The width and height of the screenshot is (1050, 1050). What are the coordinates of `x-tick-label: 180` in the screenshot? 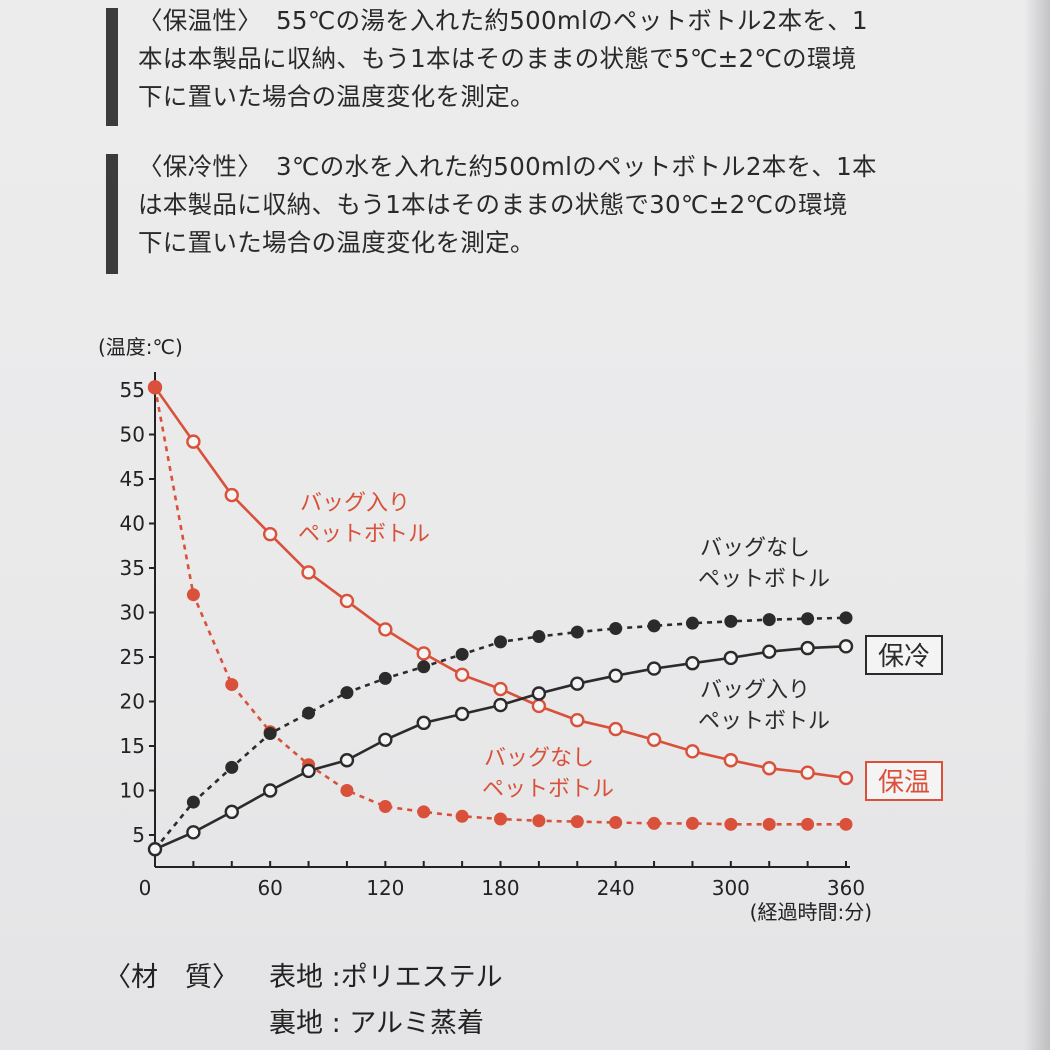 It's located at (500, 888).